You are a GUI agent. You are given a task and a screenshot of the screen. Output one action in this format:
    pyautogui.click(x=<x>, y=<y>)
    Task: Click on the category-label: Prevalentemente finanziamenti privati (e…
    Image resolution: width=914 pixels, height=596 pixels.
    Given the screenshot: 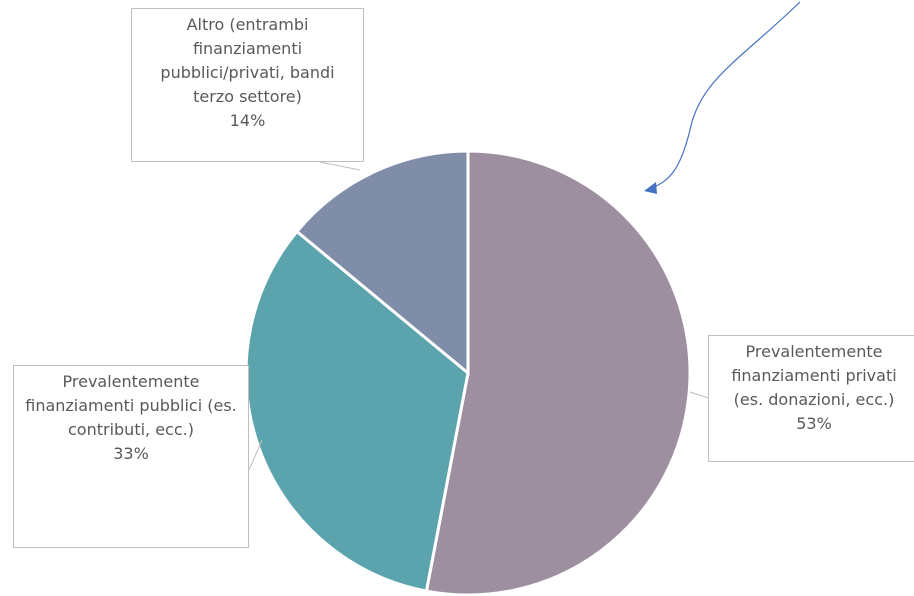 What is the action you would take?
    pyautogui.click(x=814, y=375)
    